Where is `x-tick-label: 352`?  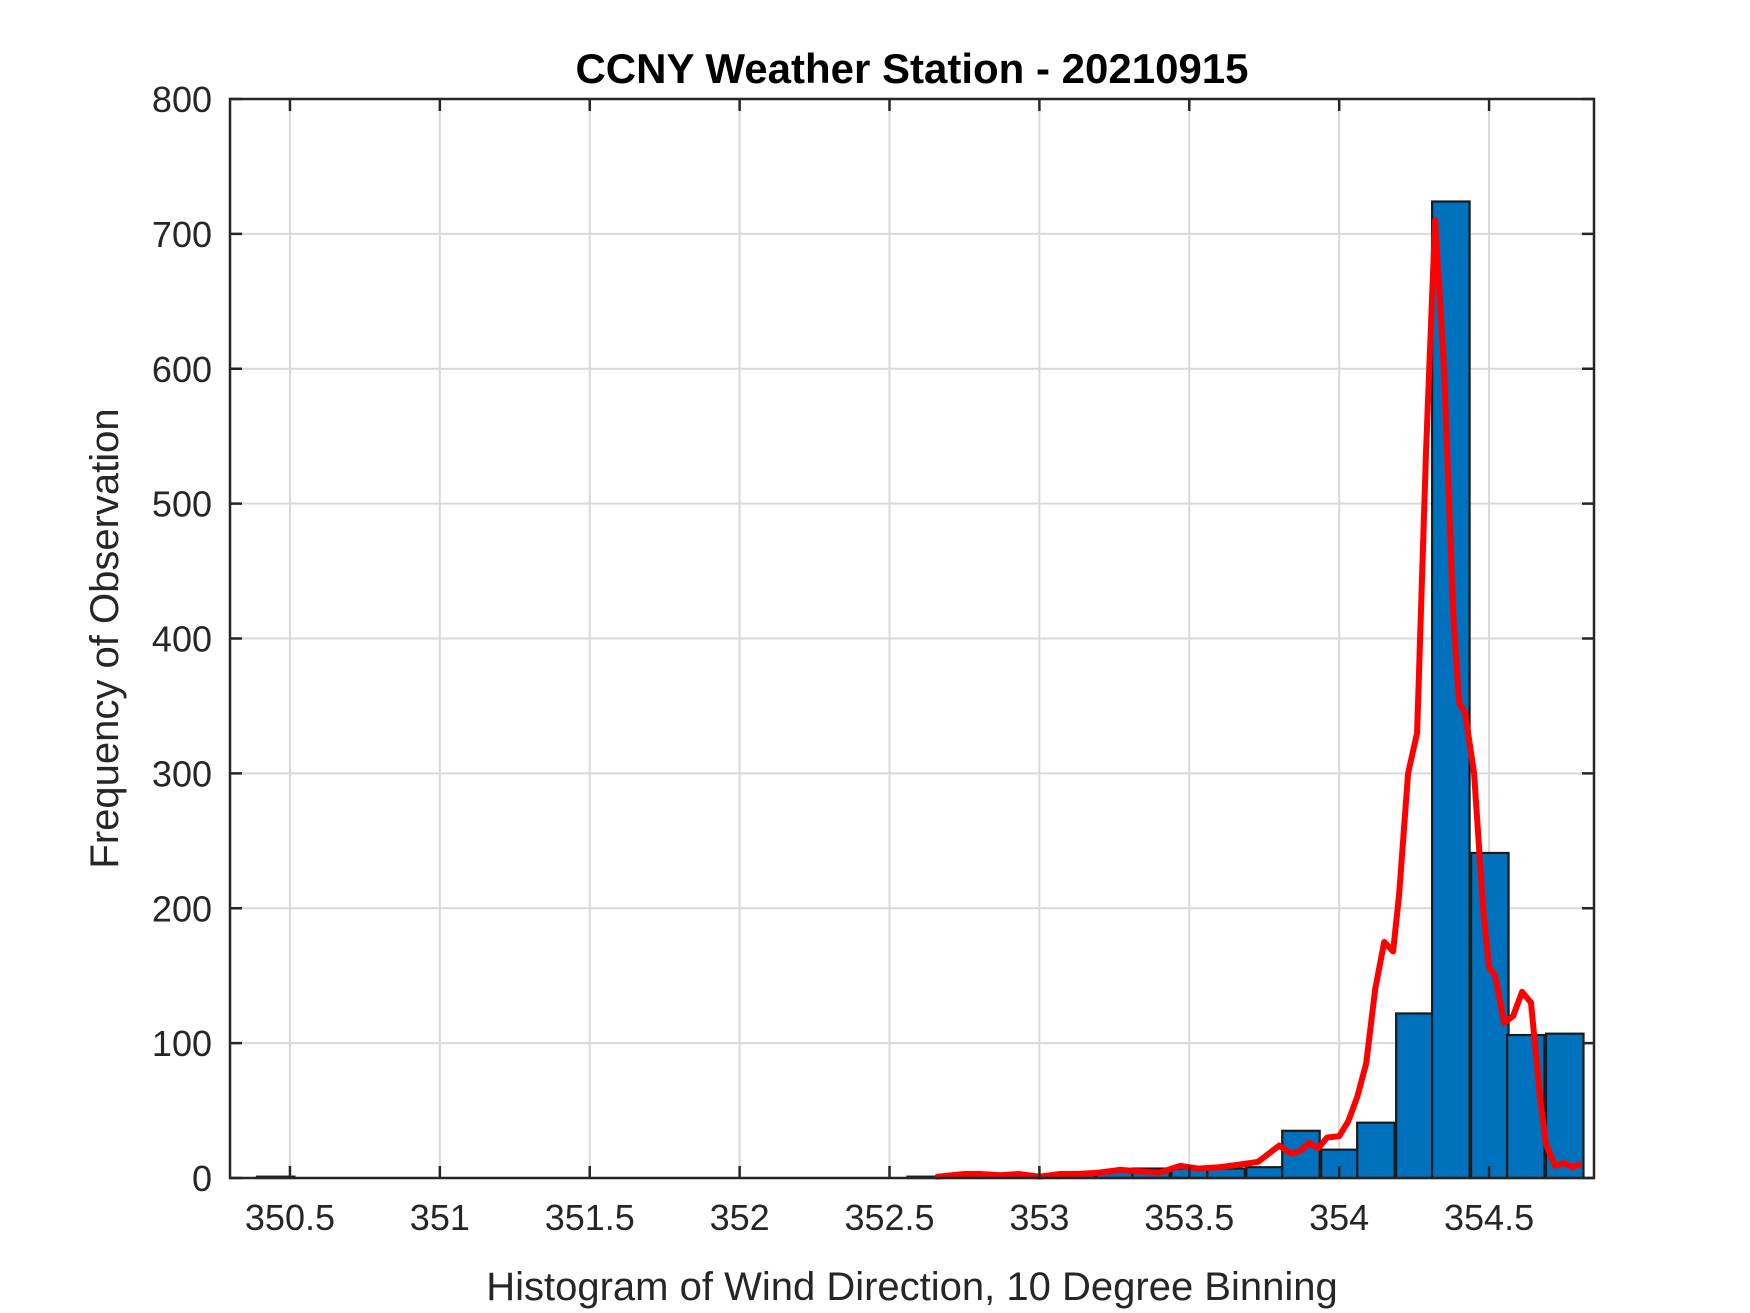 x-tick-label: 352 is located at coordinates (740, 1217).